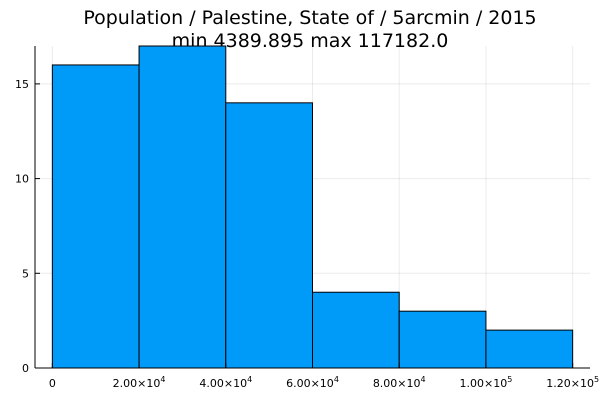 This screenshot has width=600, height=400. I want to click on x-tick-label: 4.00×10⁴, so click(225, 382).